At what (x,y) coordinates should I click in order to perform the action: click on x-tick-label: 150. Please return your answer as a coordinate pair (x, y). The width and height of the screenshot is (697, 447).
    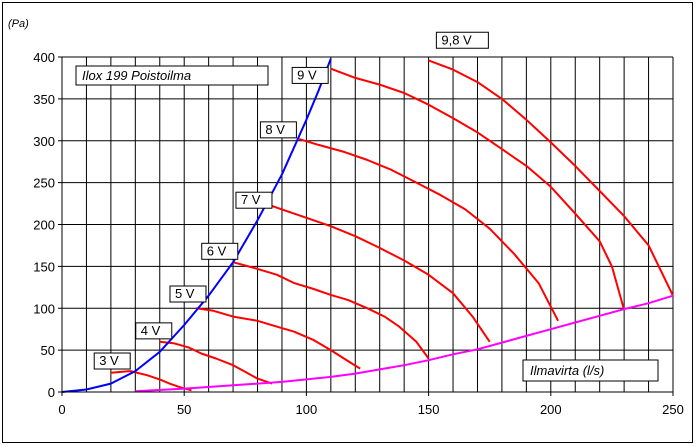
    Looking at the image, I should click on (429, 409).